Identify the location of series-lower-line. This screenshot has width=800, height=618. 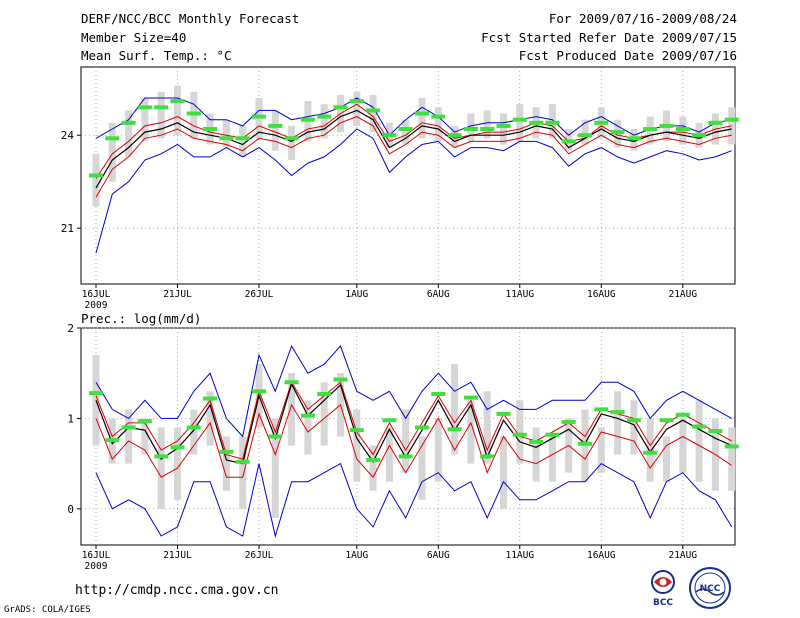
(413, 157).